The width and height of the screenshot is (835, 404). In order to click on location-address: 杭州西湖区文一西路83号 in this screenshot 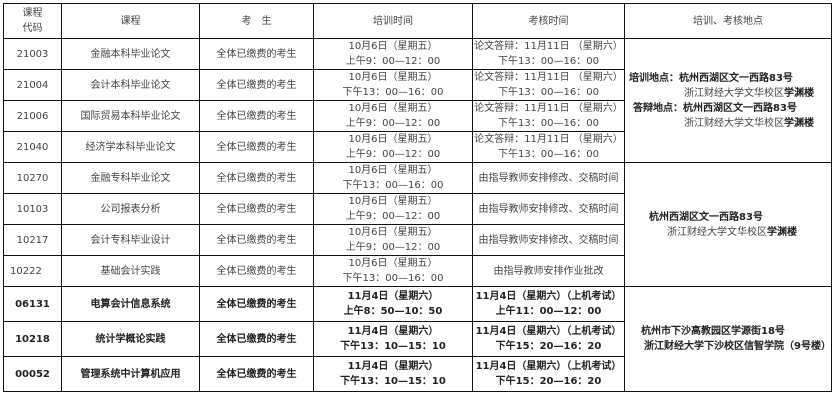, I will do `click(706, 217)`.